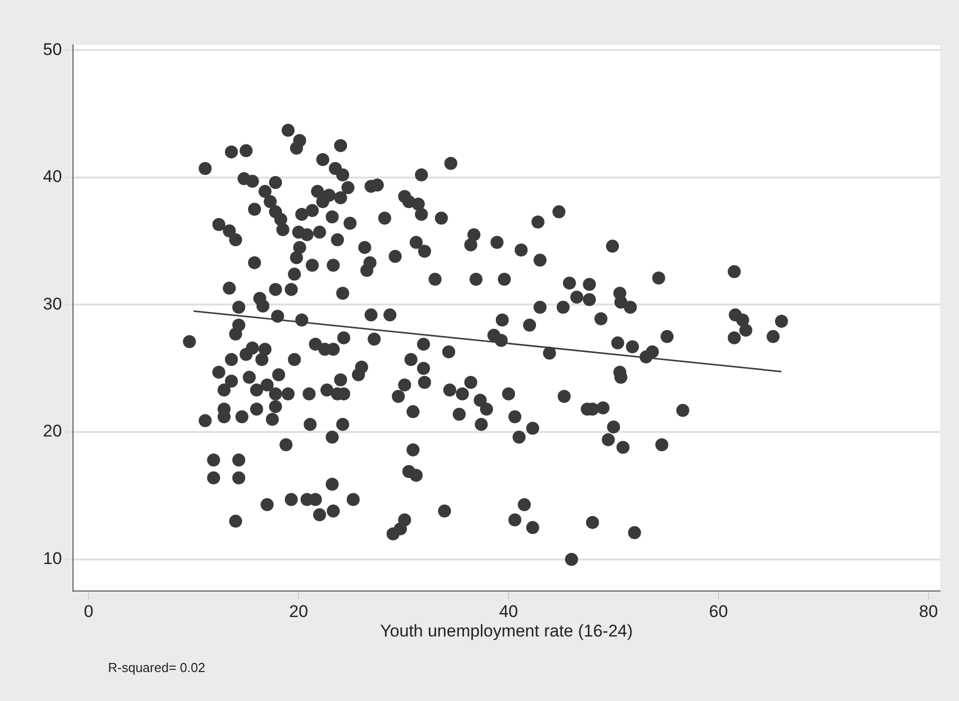 The image size is (959, 701). I want to click on x-tick-label: 80, so click(928, 612).